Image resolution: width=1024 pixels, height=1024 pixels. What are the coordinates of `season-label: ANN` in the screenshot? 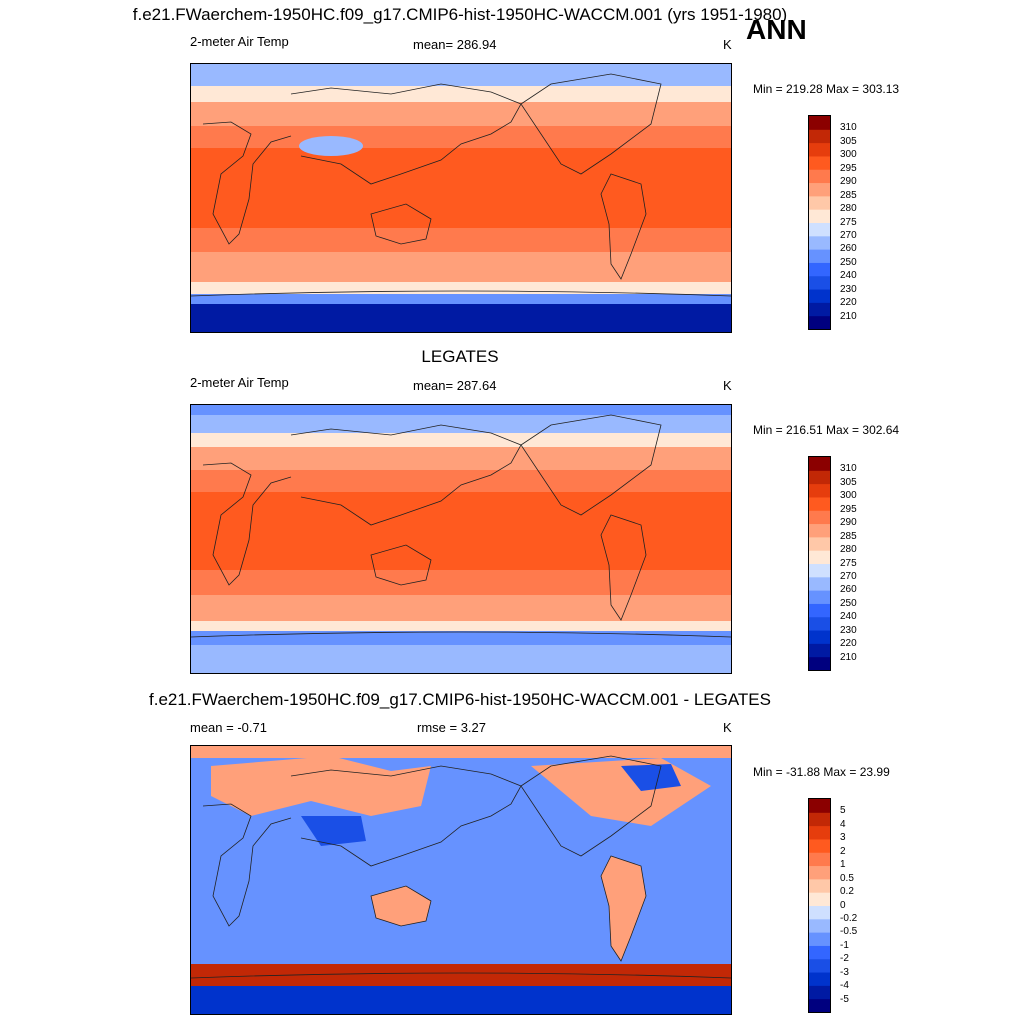 It's located at (776, 29).